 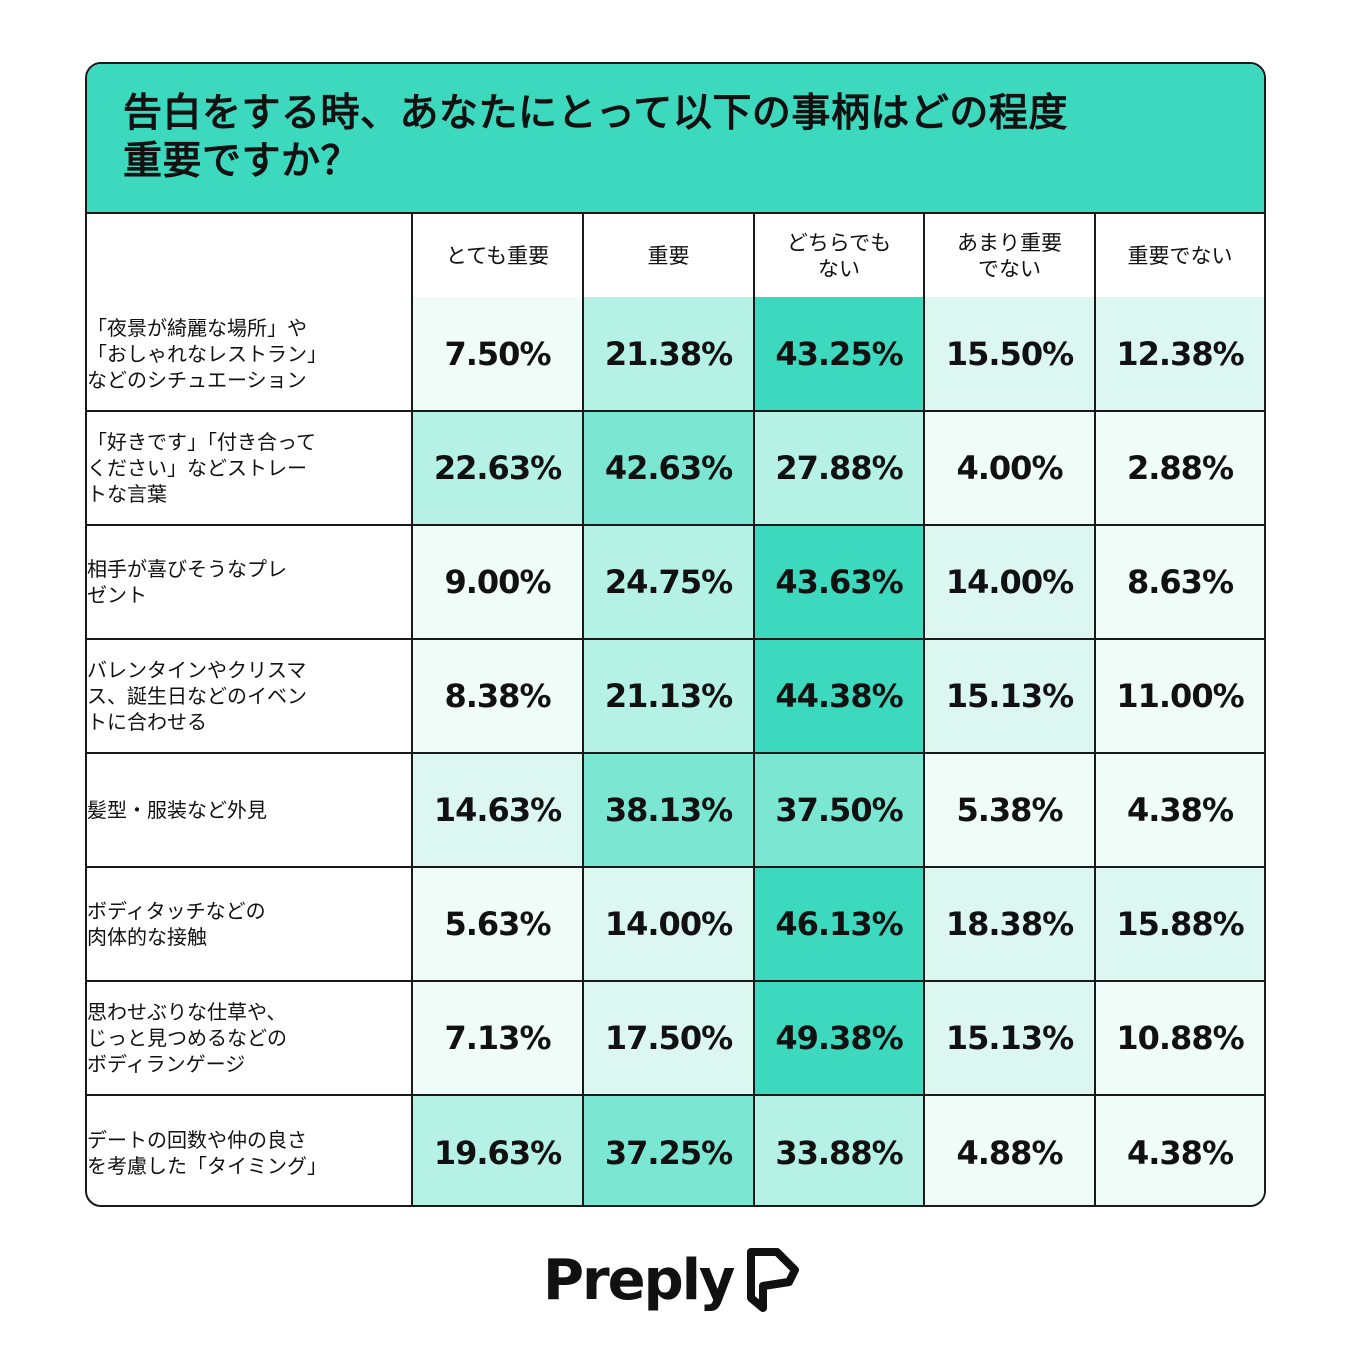 I want to click on value-cell: 49.38%, so click(x=839, y=1038).